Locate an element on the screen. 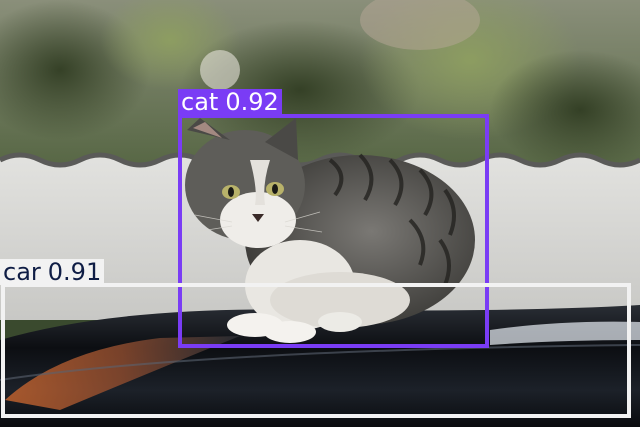 This screenshot has height=427, width=640. cat-detection-label: cat 0.92 is located at coordinates (230, 102).